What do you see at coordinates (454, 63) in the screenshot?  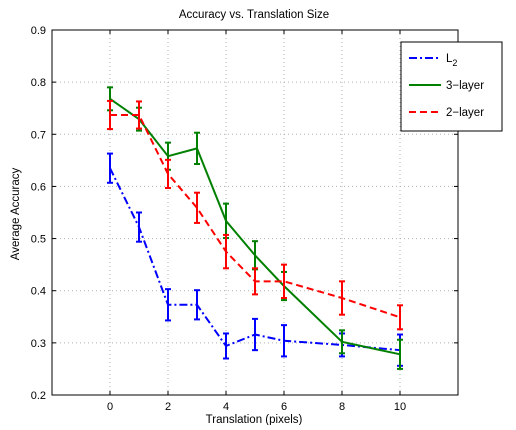 I see `legend-label-subscript: 2` at bounding box center [454, 63].